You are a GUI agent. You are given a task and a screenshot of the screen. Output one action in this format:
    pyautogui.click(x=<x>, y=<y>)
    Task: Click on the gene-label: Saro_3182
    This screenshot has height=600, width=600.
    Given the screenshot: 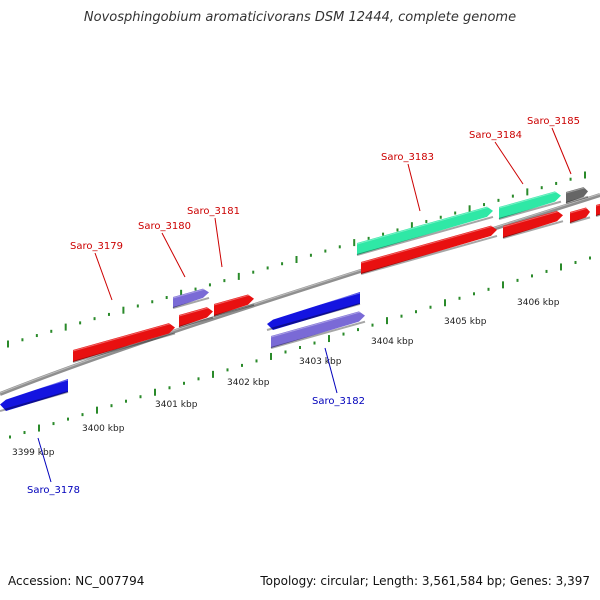 What is the action you would take?
    pyautogui.click(x=338, y=401)
    